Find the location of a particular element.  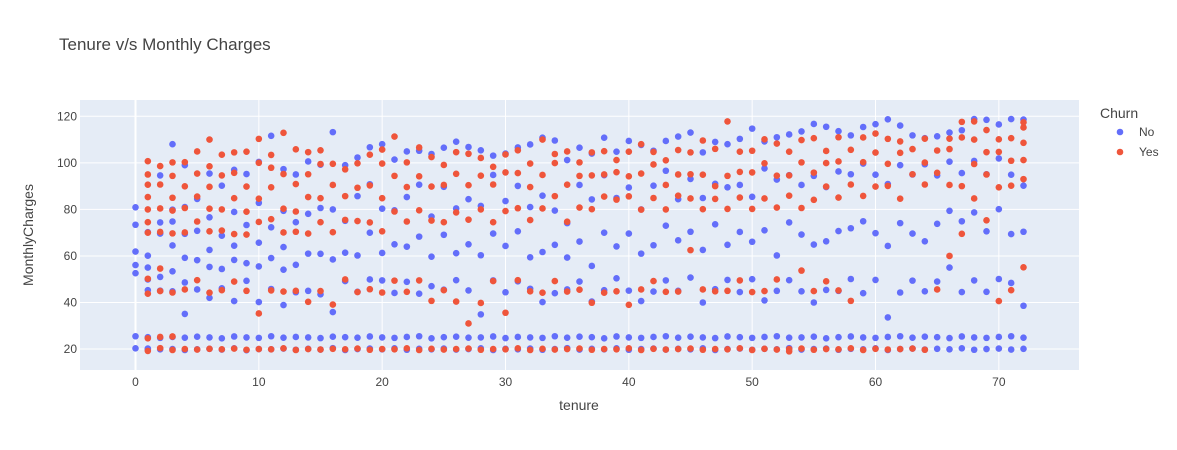

legend: Churn No Yes is located at coordinates (1129, 132).